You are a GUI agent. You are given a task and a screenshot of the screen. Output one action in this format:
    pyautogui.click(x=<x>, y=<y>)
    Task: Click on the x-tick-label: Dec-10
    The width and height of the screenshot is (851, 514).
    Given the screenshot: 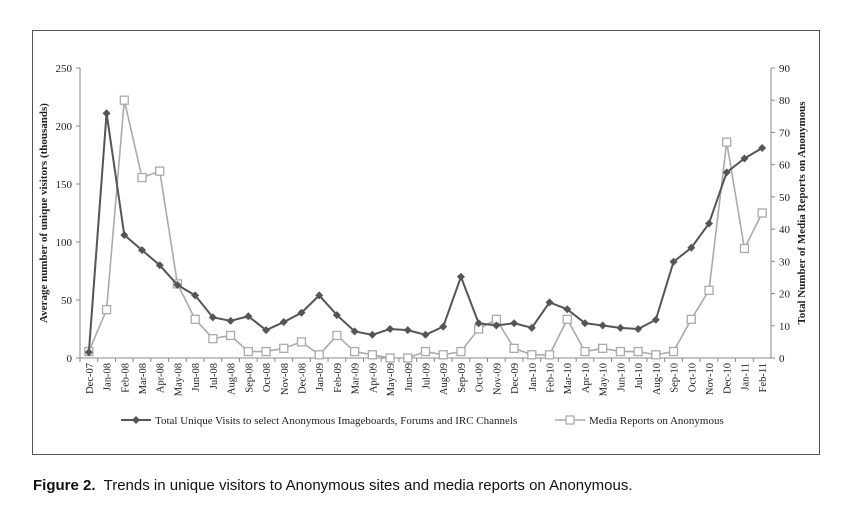 What is the action you would take?
    pyautogui.click(x=728, y=378)
    